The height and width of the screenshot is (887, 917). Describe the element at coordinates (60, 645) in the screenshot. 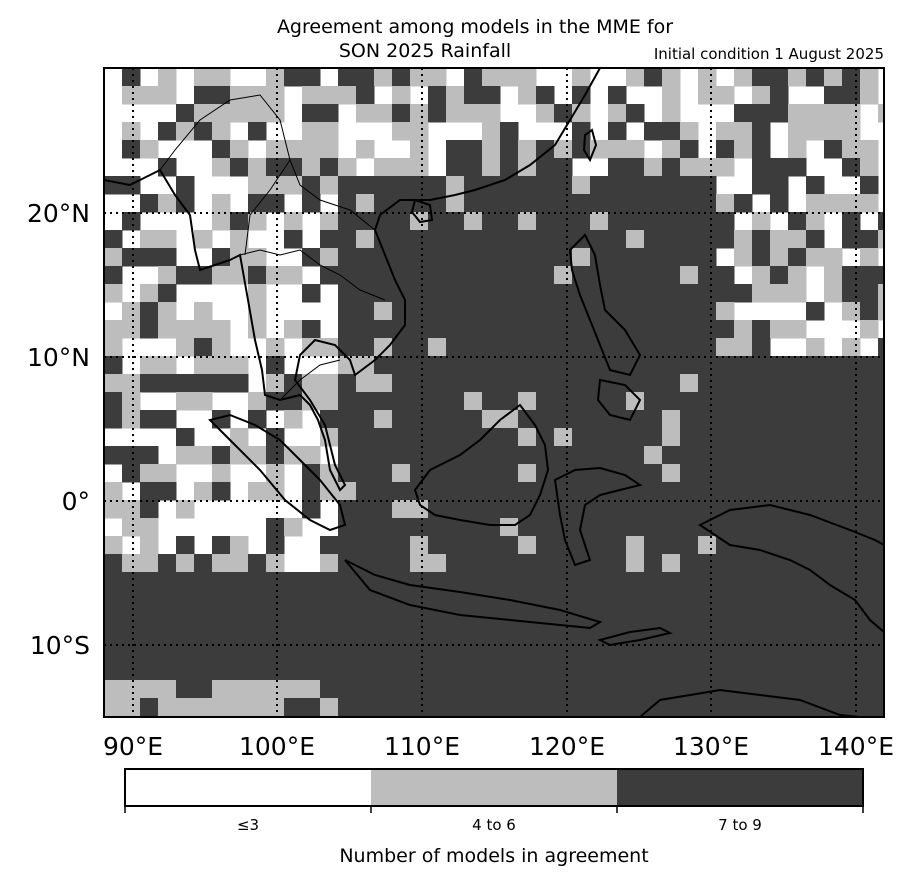

I see `lat-label-10s: 10°S` at that location.